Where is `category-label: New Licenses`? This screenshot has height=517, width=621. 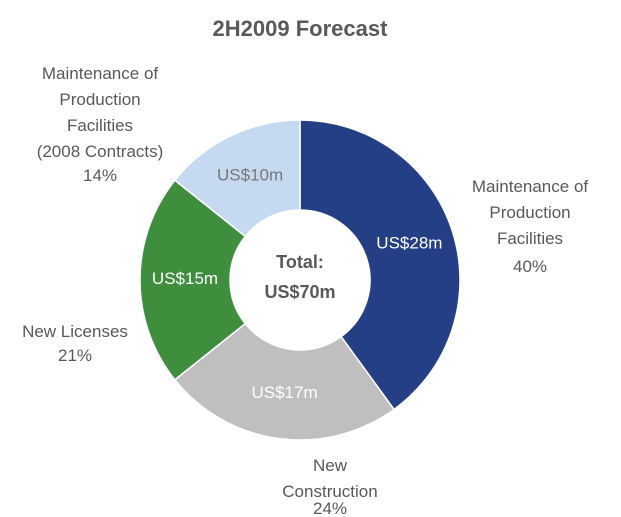 category-label: New Licenses is located at coordinates (75, 331).